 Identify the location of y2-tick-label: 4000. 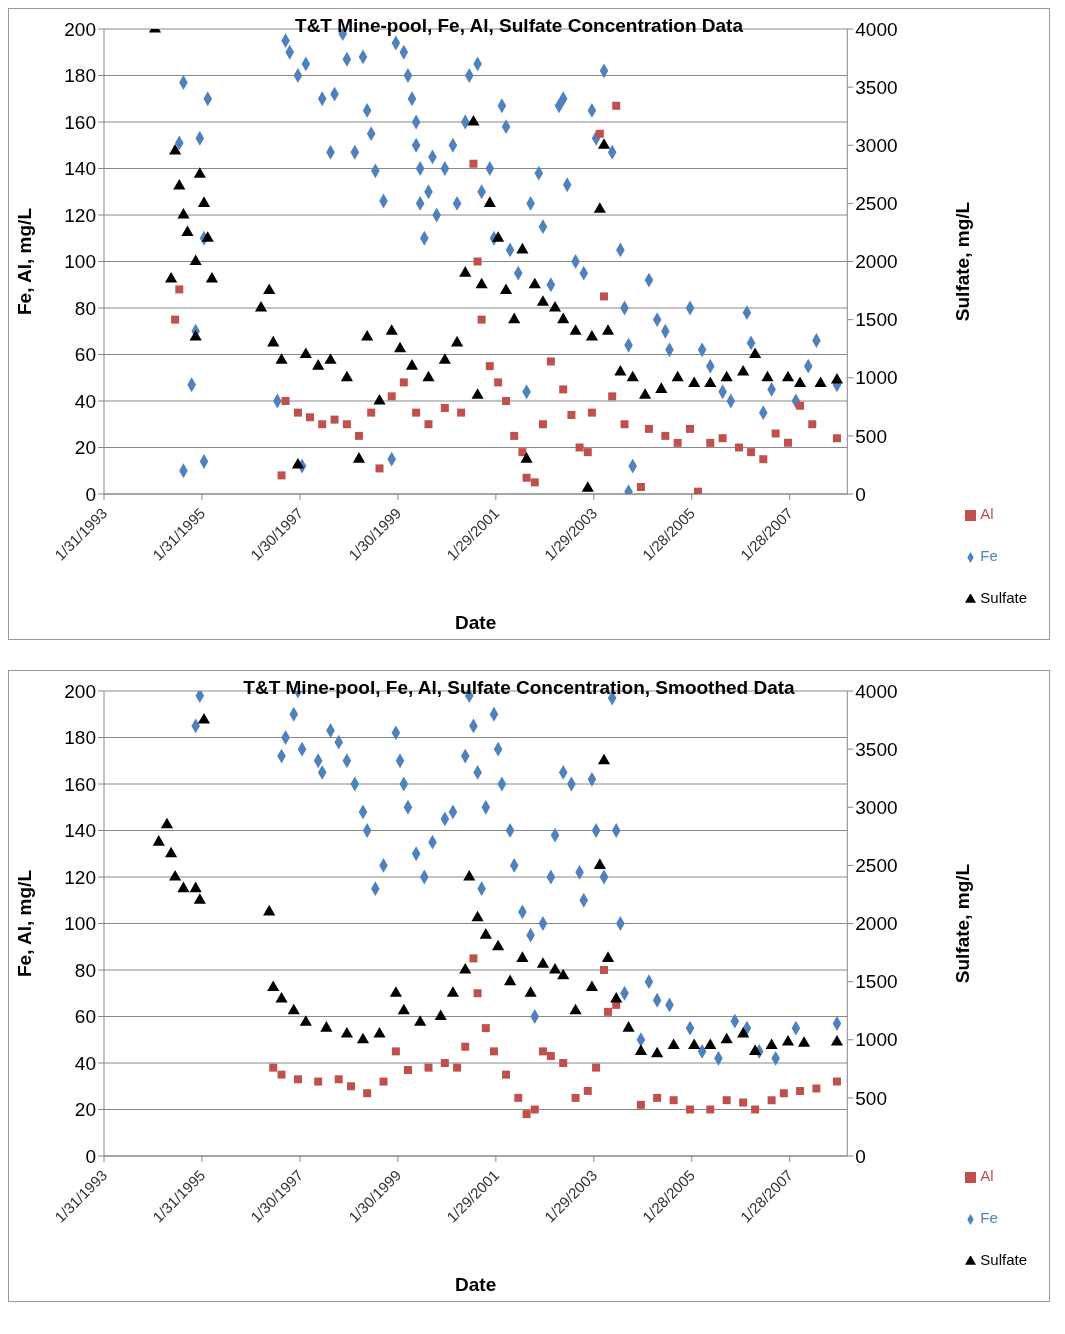
(876, 29).